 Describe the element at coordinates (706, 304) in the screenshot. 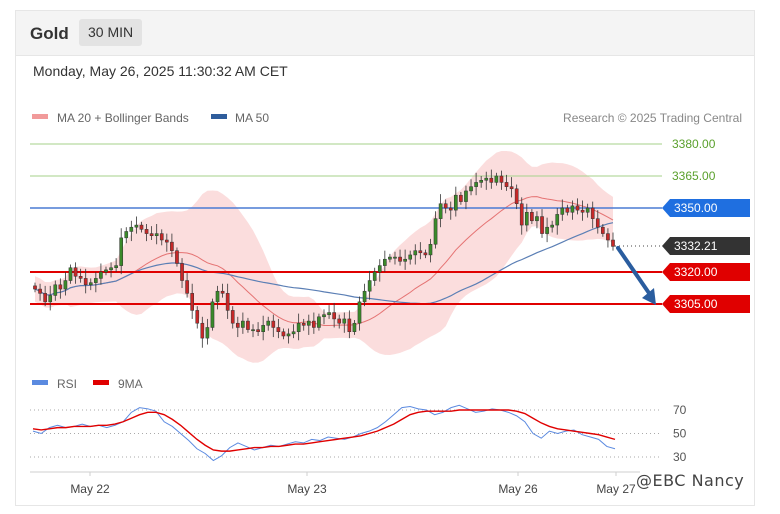

I see `support-label-bg-3305.00` at that location.